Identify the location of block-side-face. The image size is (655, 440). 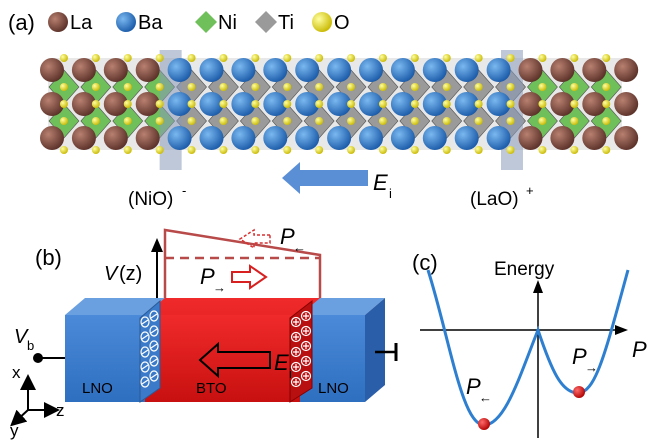
(375, 350).